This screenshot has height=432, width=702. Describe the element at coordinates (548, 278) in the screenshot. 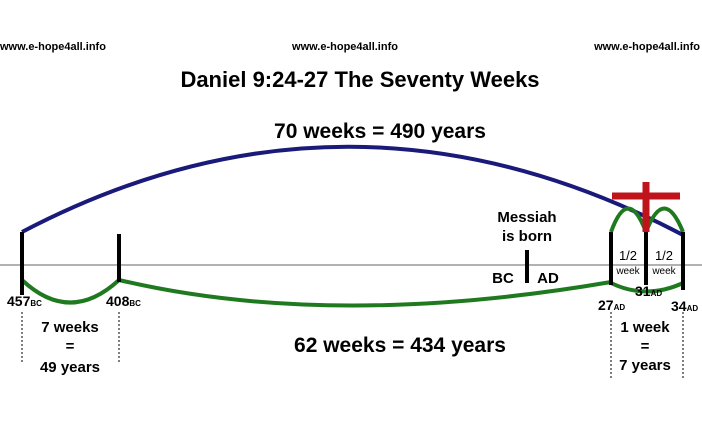

I see `era-label: AD` at that location.